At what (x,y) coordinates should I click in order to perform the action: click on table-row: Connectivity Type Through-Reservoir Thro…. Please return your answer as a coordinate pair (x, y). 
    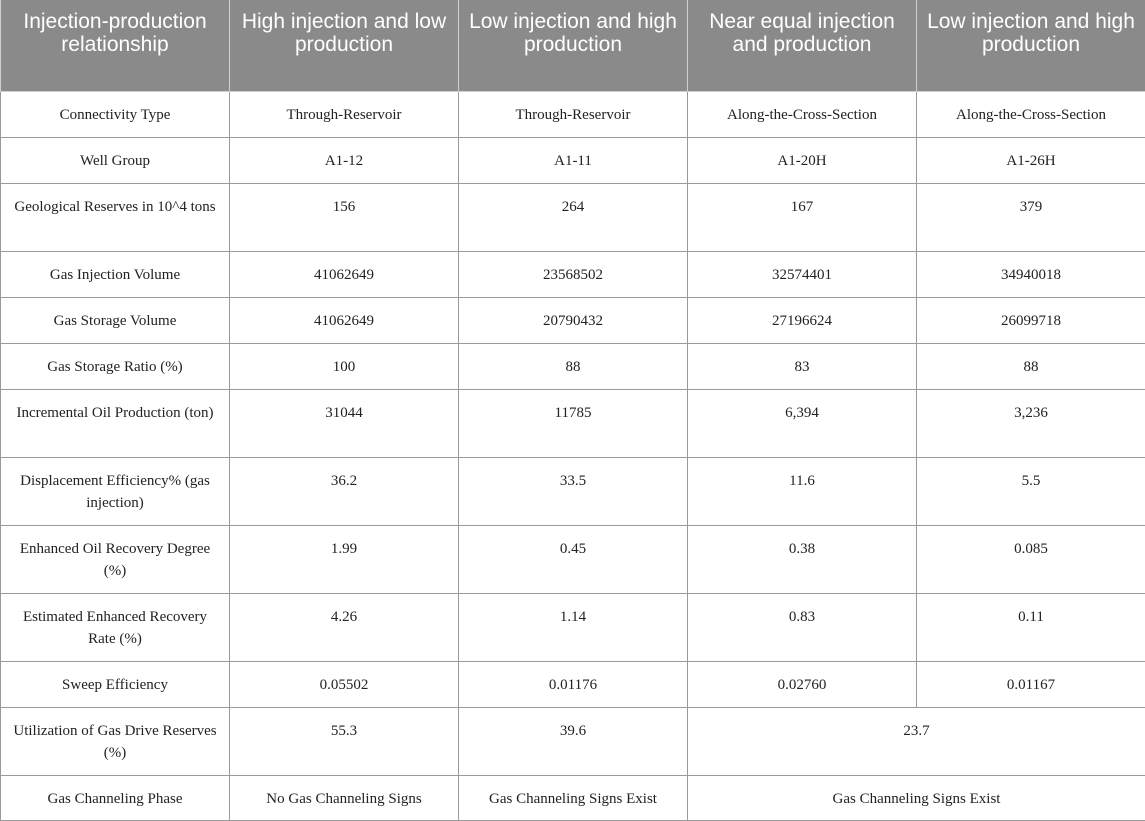
    Looking at the image, I should click on (573, 114).